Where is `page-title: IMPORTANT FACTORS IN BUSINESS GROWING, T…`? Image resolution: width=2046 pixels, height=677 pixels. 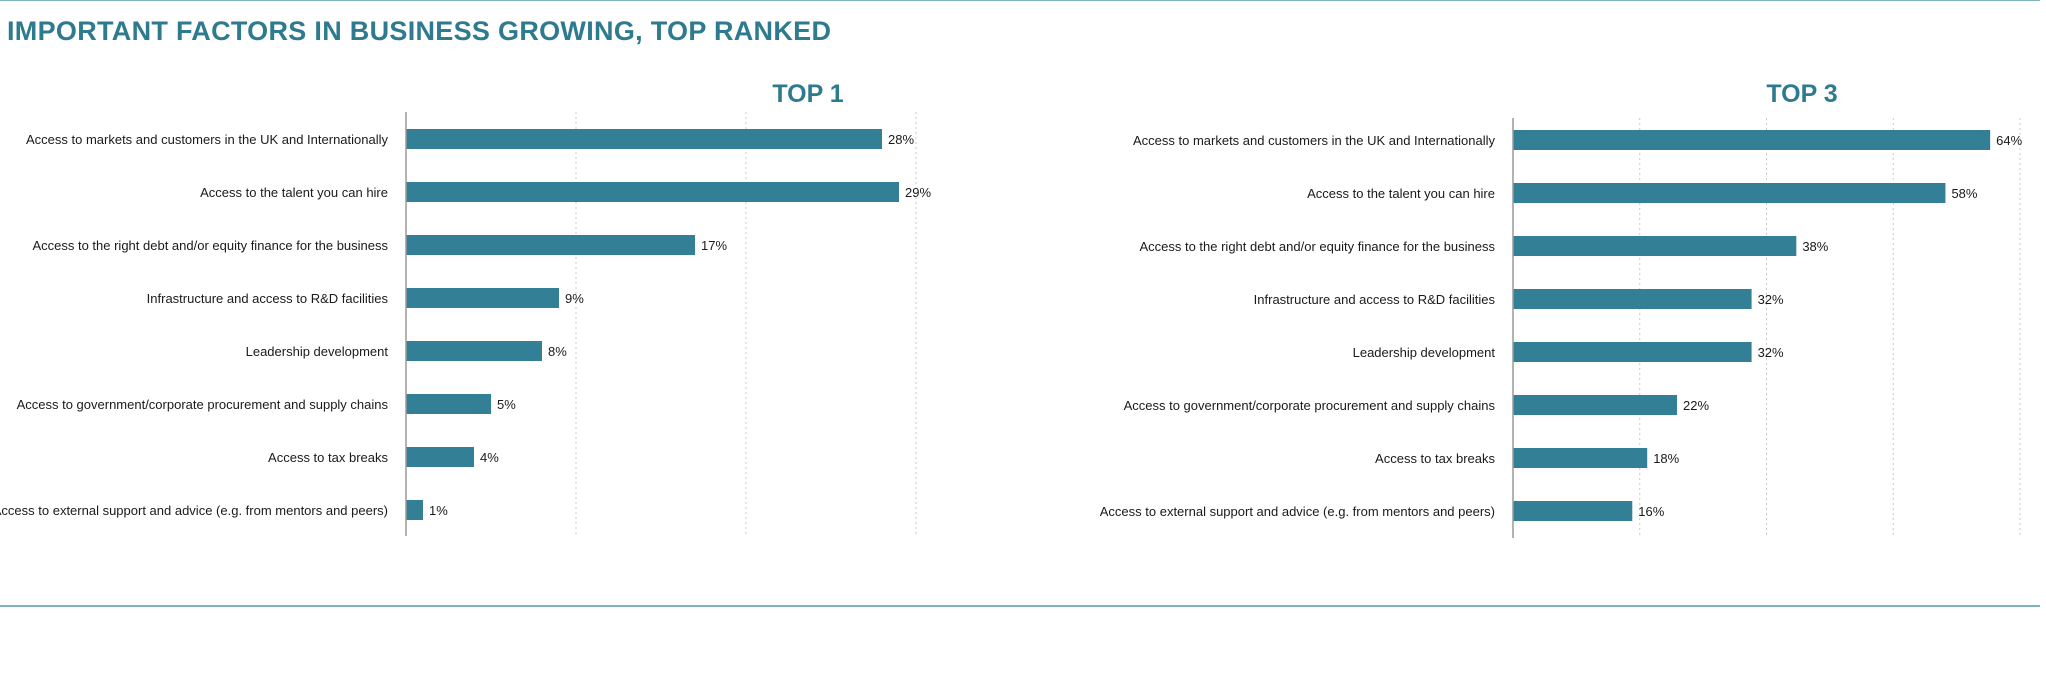
page-title: IMPORTANT FACTORS IN BUSINESS GROWING, T… is located at coordinates (419, 31).